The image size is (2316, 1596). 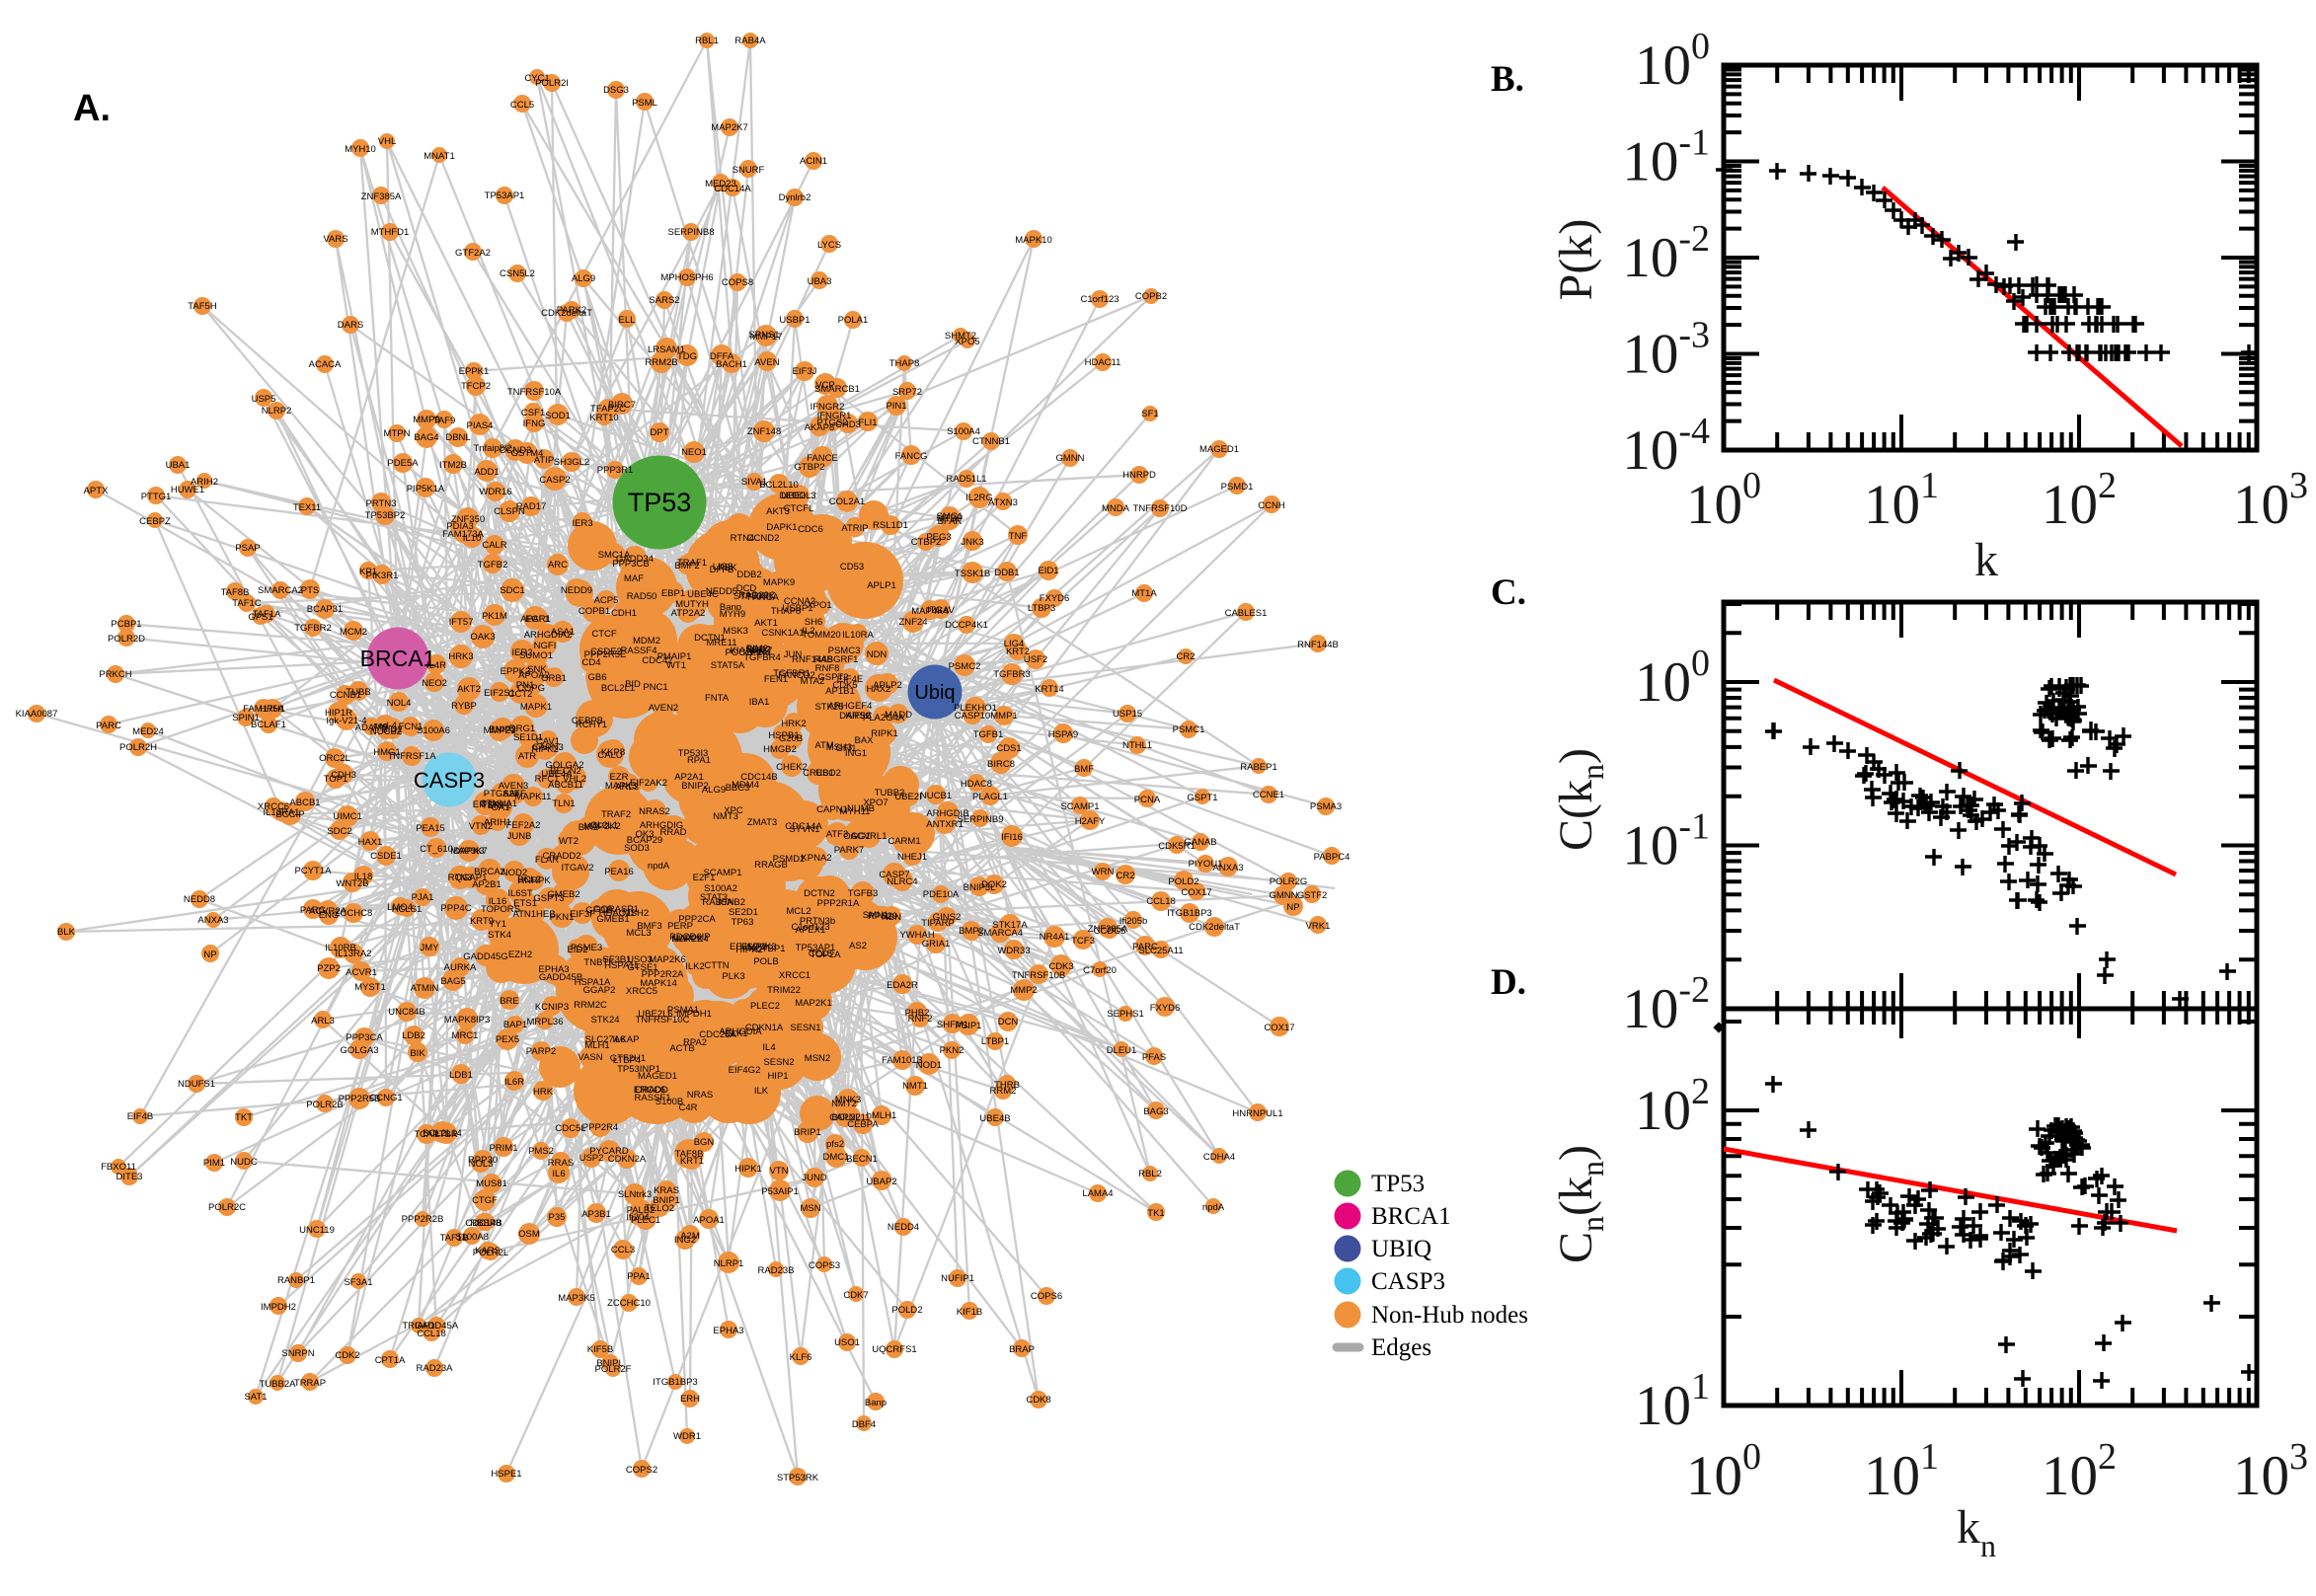 What do you see at coordinates (657, 660) in the screenshot?
I see `svg-text: CDC42` at bounding box center [657, 660].